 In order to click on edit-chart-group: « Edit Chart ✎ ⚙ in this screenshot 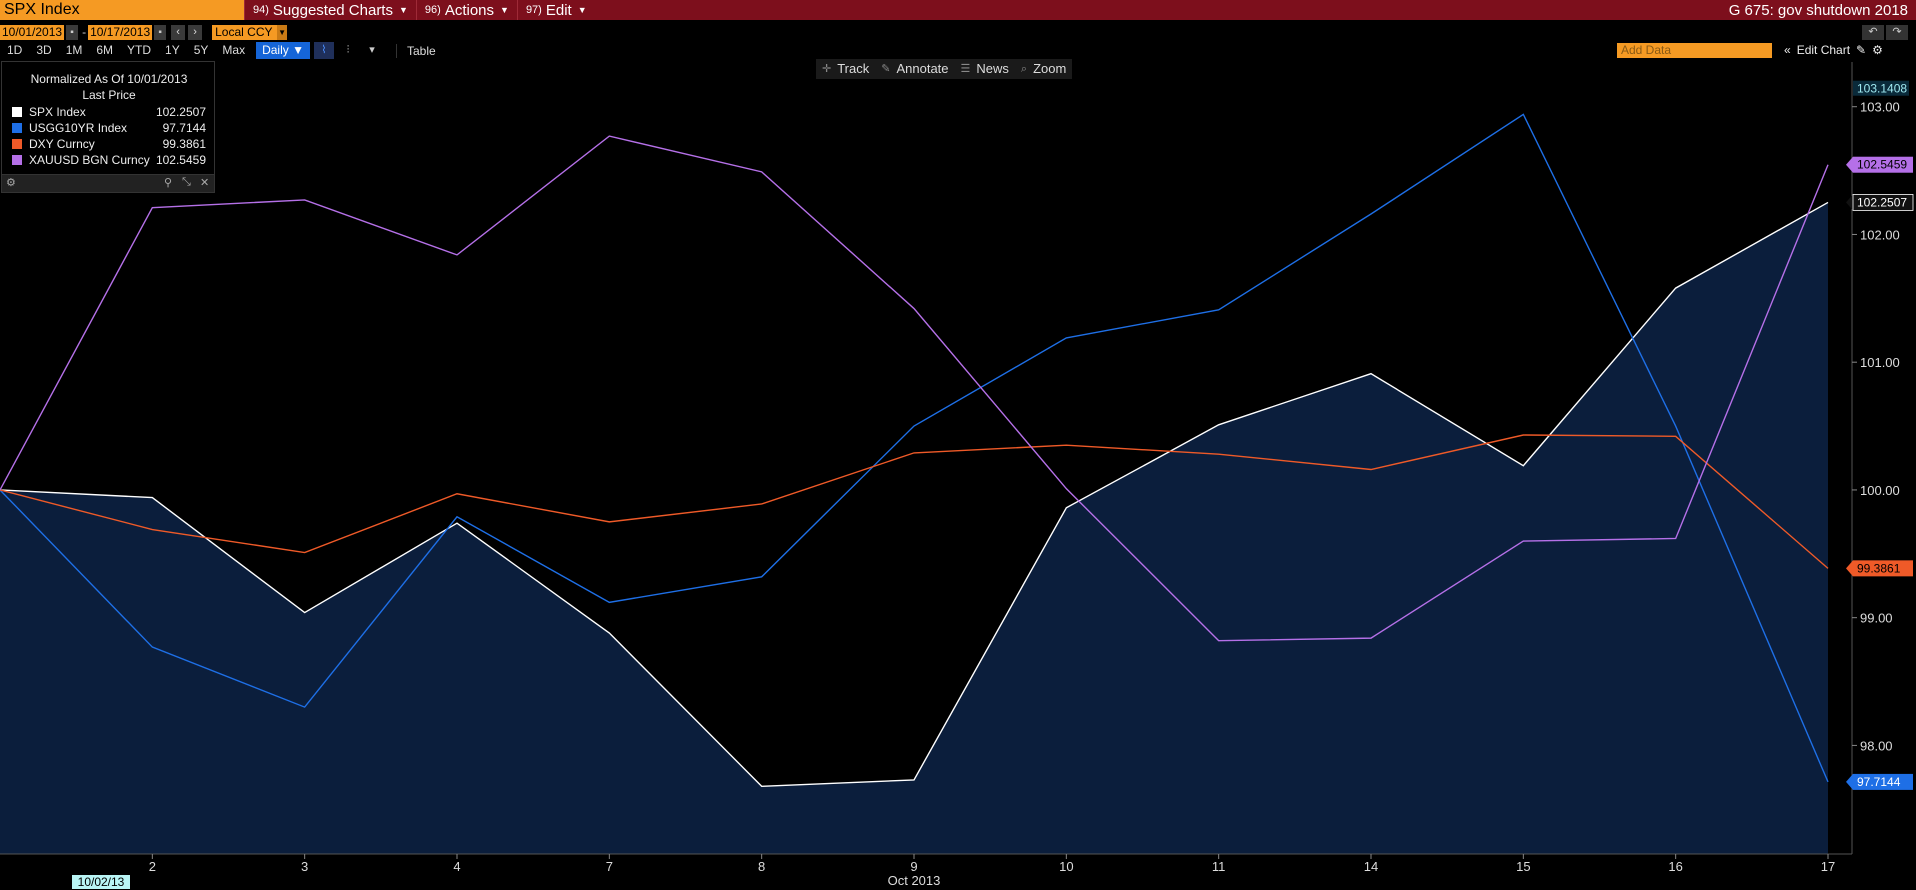, I will do `click(1830, 50)`.